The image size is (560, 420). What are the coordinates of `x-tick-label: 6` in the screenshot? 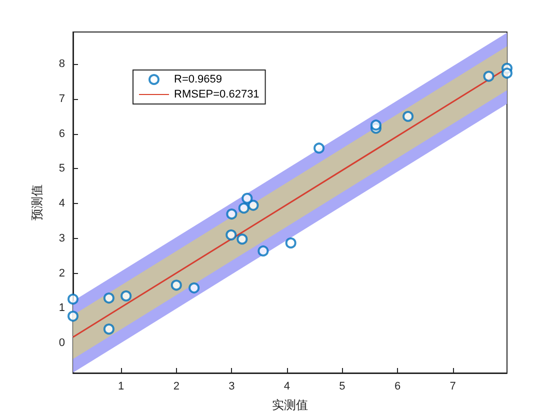 It's located at (397, 386).